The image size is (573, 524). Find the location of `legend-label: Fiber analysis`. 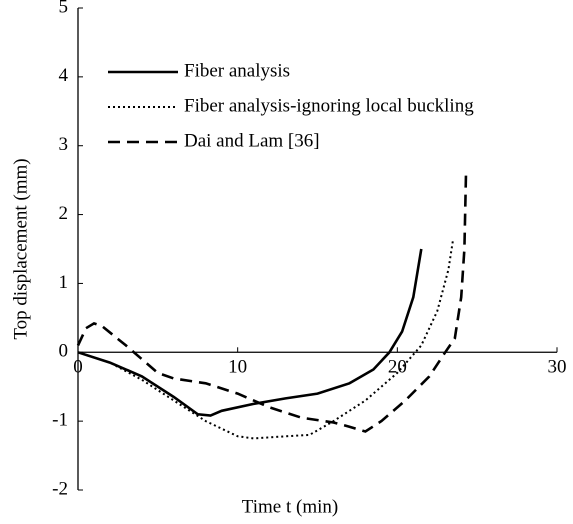

legend-label: Fiber analysis is located at coordinates (237, 70).